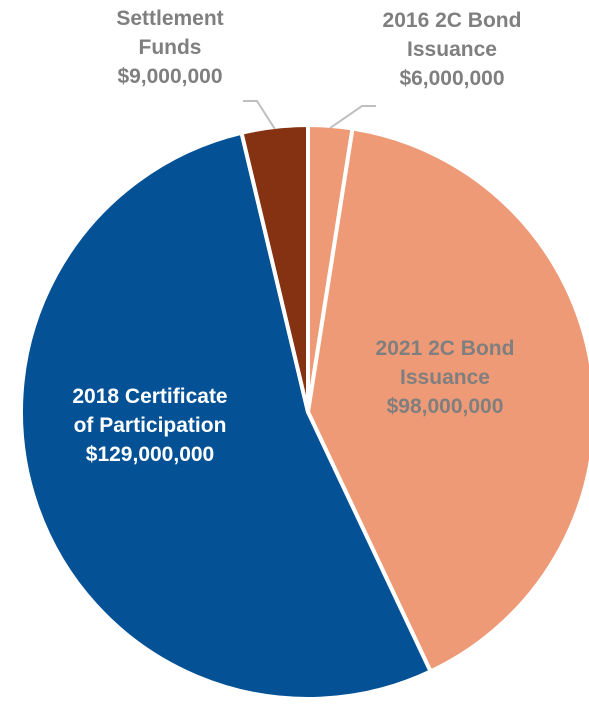 This screenshot has height=712, width=589. What do you see at coordinates (352, 117) in the screenshot?
I see `leader-line-2016-bond` at bounding box center [352, 117].